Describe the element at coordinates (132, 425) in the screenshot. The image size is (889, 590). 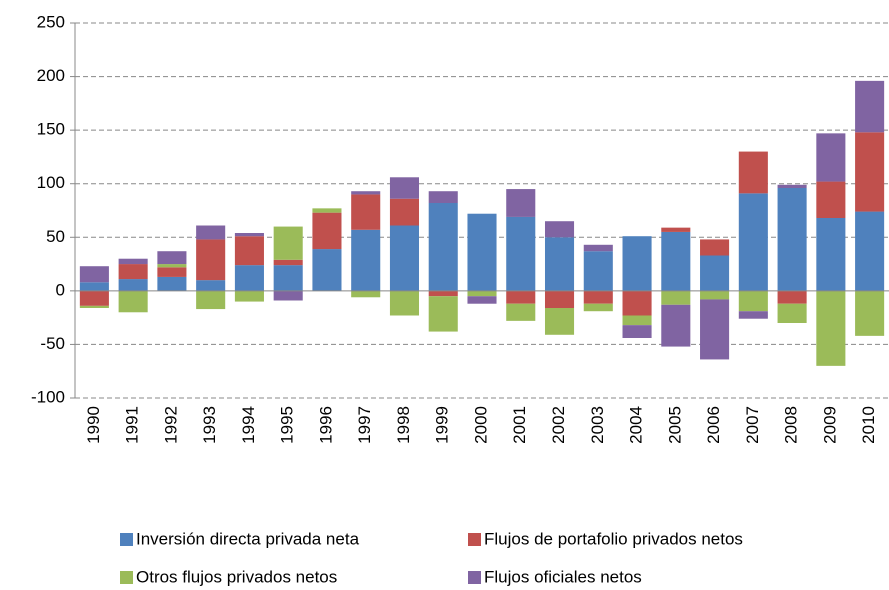
I see `x-tick-label: 1991` at that location.